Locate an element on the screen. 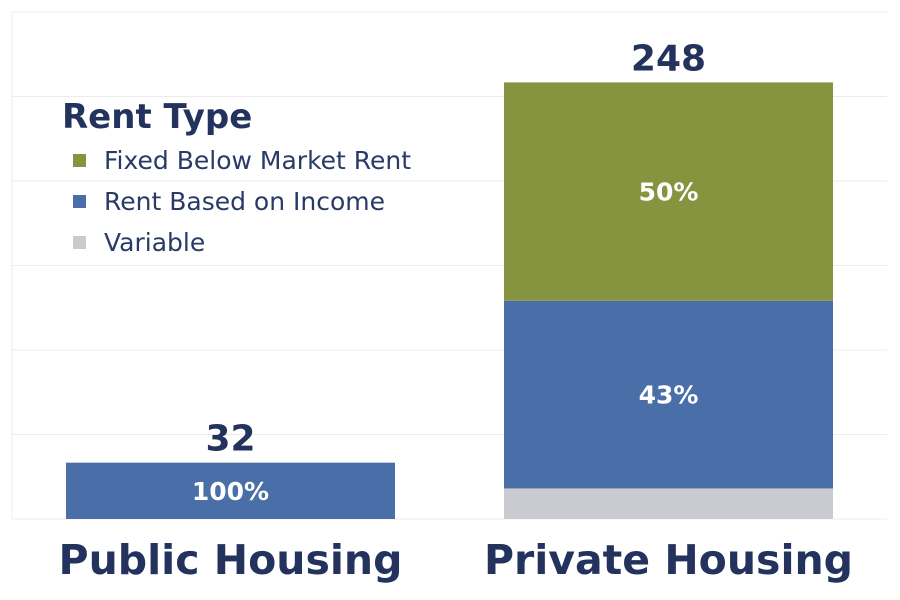 The image size is (900, 600). legend-item-fixed-below-market-rent: Fixed Below Market Rent is located at coordinates (236, 160).